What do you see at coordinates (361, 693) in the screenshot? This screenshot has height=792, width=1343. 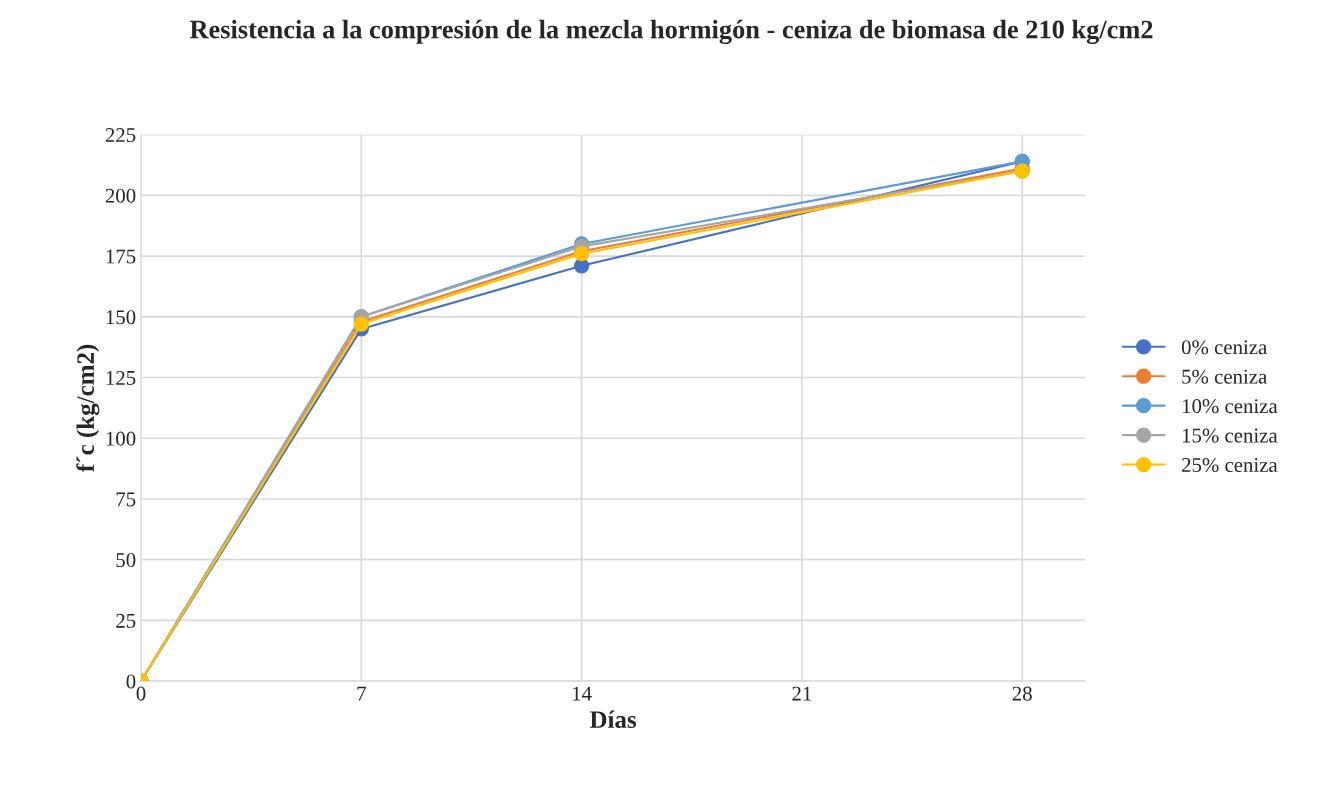 I see `x-tick-label: 7` at bounding box center [361, 693].